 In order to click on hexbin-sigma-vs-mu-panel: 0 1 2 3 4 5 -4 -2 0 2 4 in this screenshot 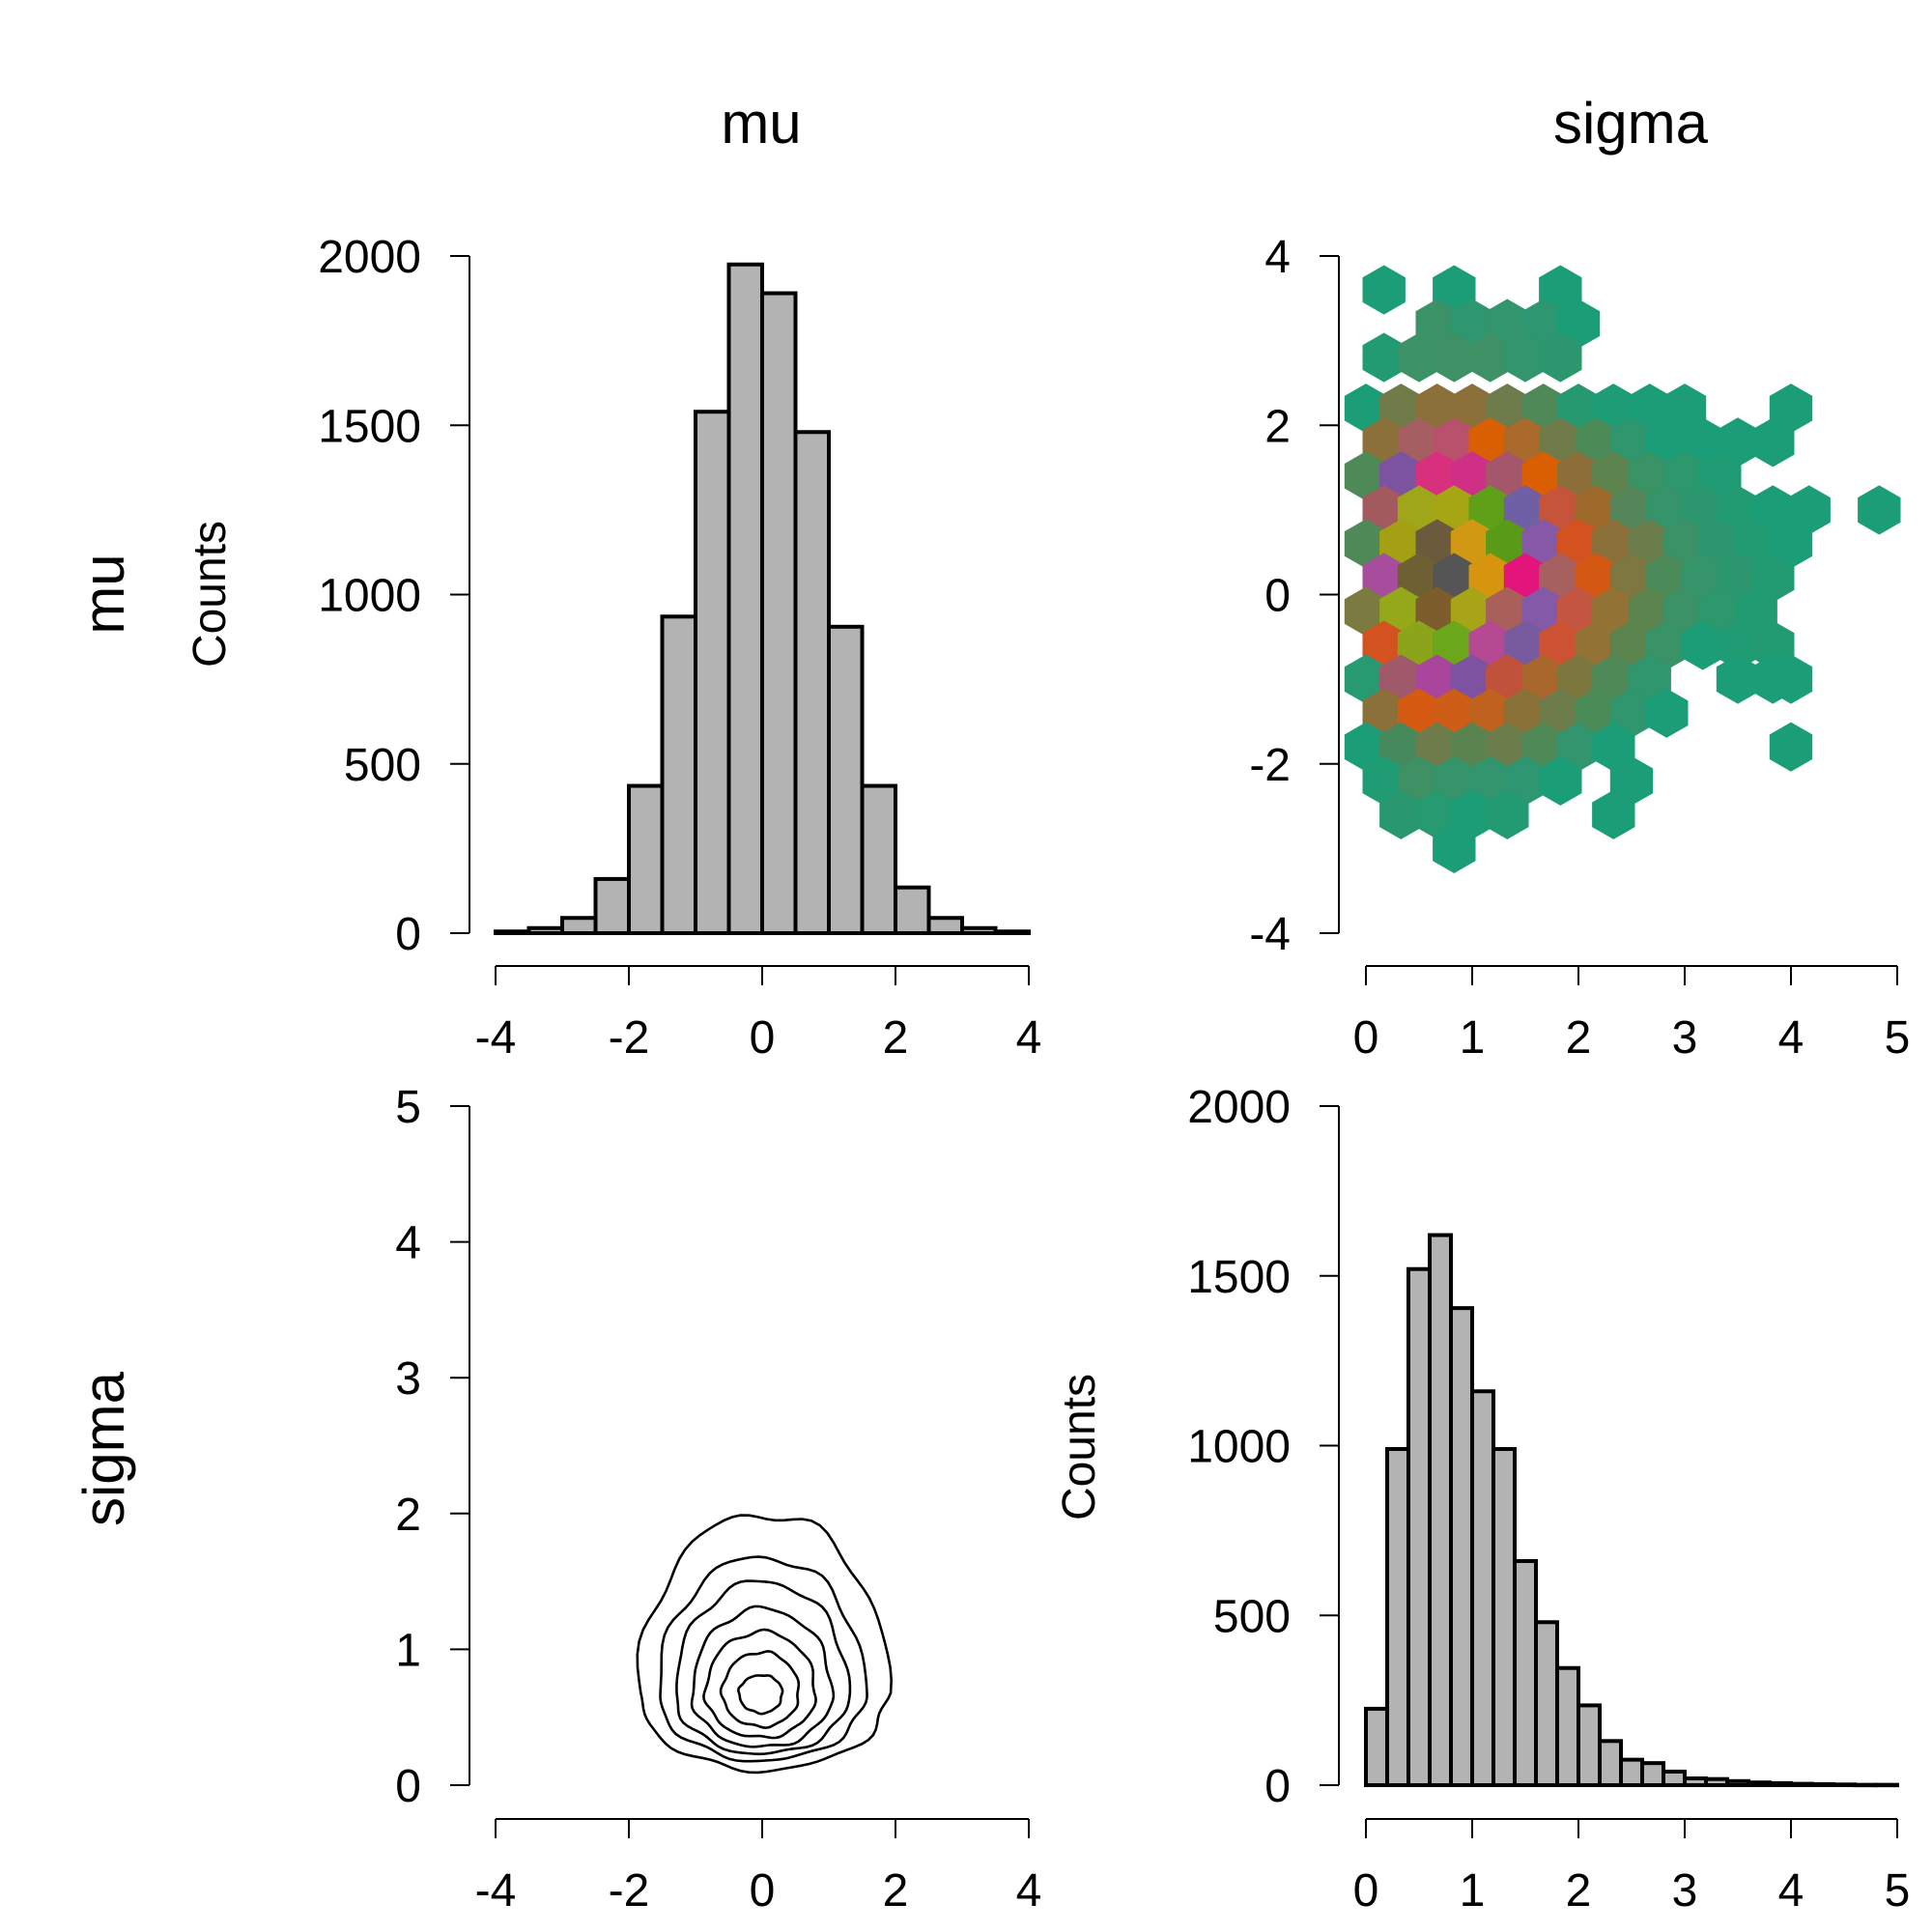, I will do `click(1579, 648)`.